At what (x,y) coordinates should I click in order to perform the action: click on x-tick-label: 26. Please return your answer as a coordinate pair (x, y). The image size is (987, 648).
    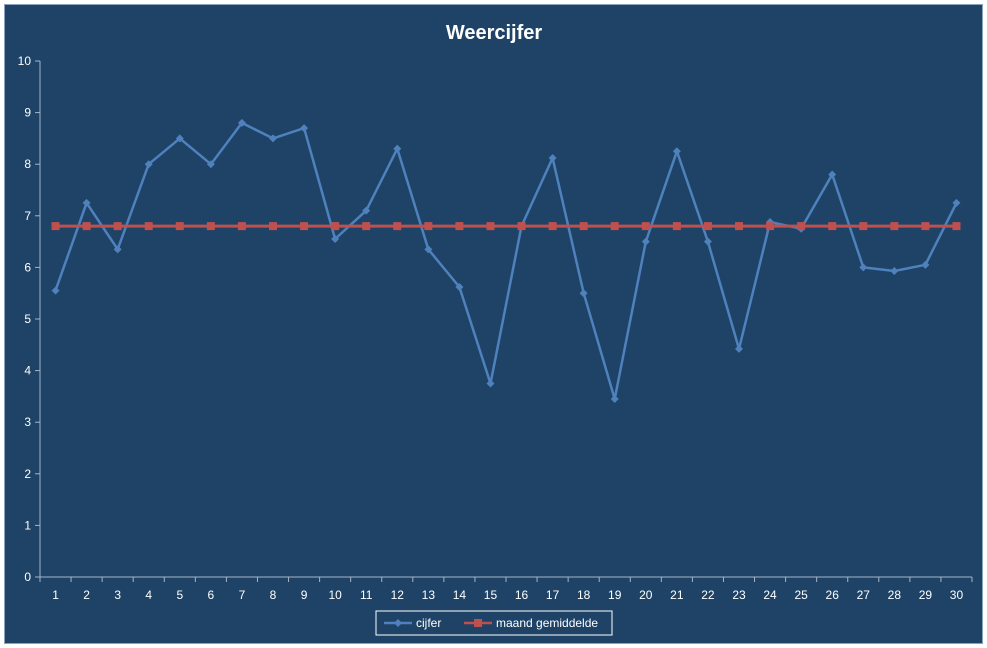
    Looking at the image, I should click on (833, 595).